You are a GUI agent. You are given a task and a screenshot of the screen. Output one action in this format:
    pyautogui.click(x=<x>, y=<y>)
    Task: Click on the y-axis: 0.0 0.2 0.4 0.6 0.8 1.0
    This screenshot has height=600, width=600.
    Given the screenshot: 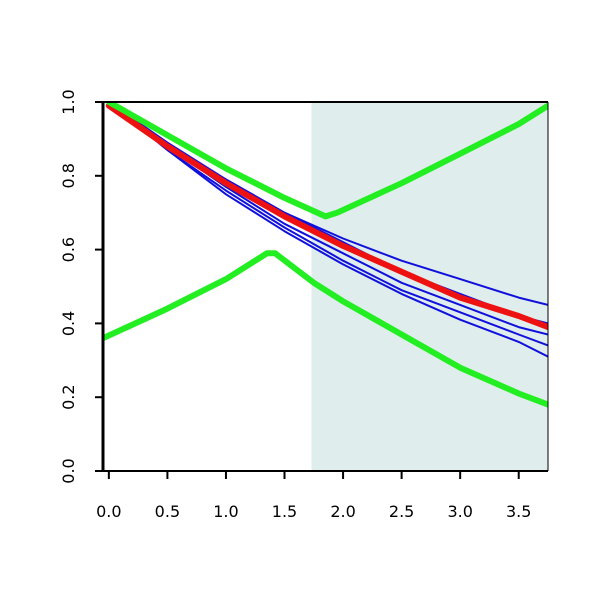 What is the action you would take?
    pyautogui.click(x=81, y=286)
    